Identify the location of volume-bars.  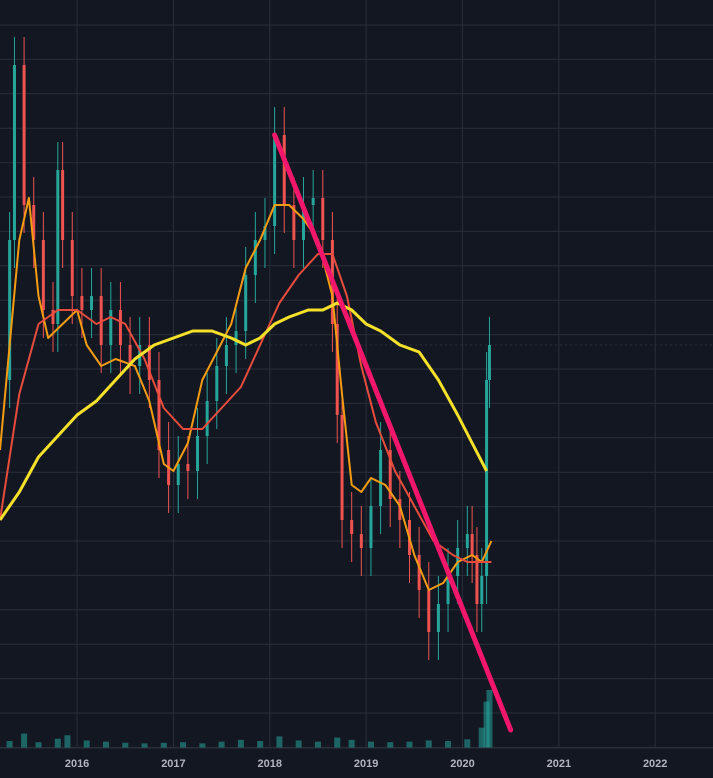
(249, 719).